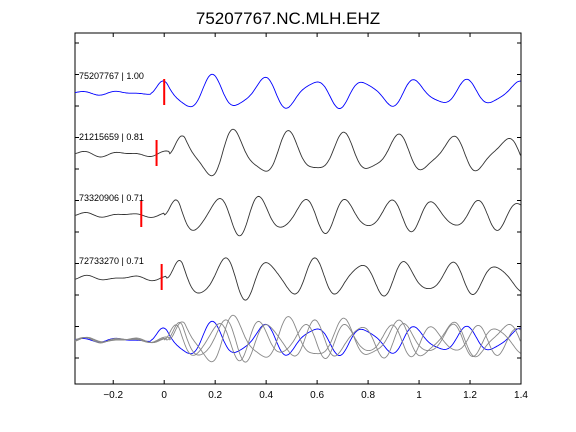 Image resolution: width=576 pixels, height=432 pixels. What do you see at coordinates (368, 395) in the screenshot?
I see `x-tick-label: 0.8` at bounding box center [368, 395].